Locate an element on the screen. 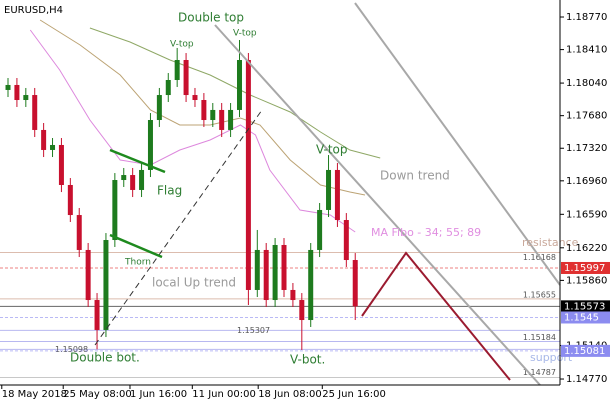  annotation: Down trend is located at coordinates (415, 176).